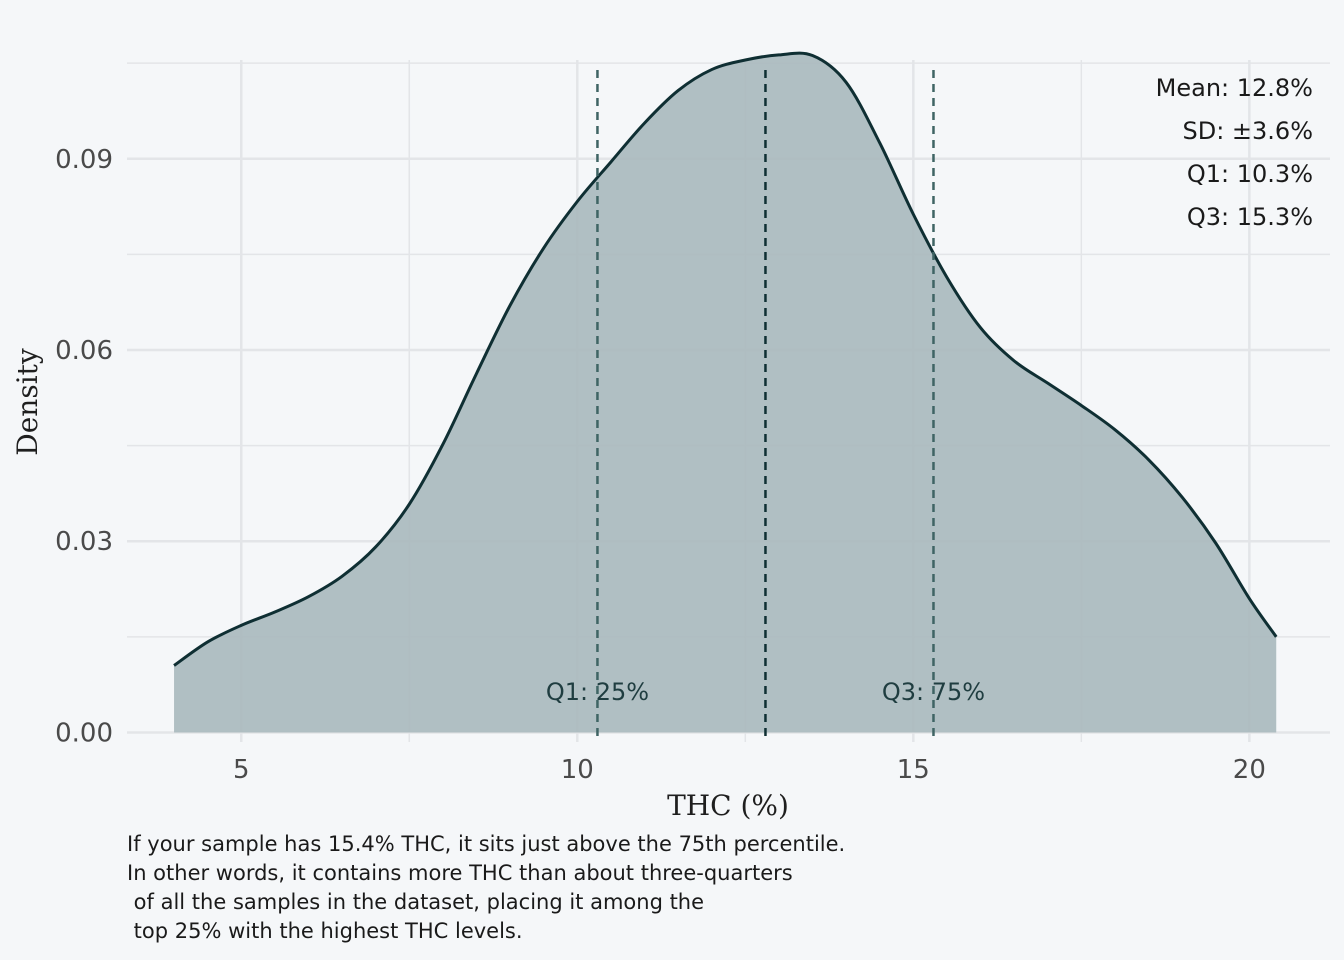  Describe the element at coordinates (1249, 770) in the screenshot. I see `x-tick-label: 20` at that location.